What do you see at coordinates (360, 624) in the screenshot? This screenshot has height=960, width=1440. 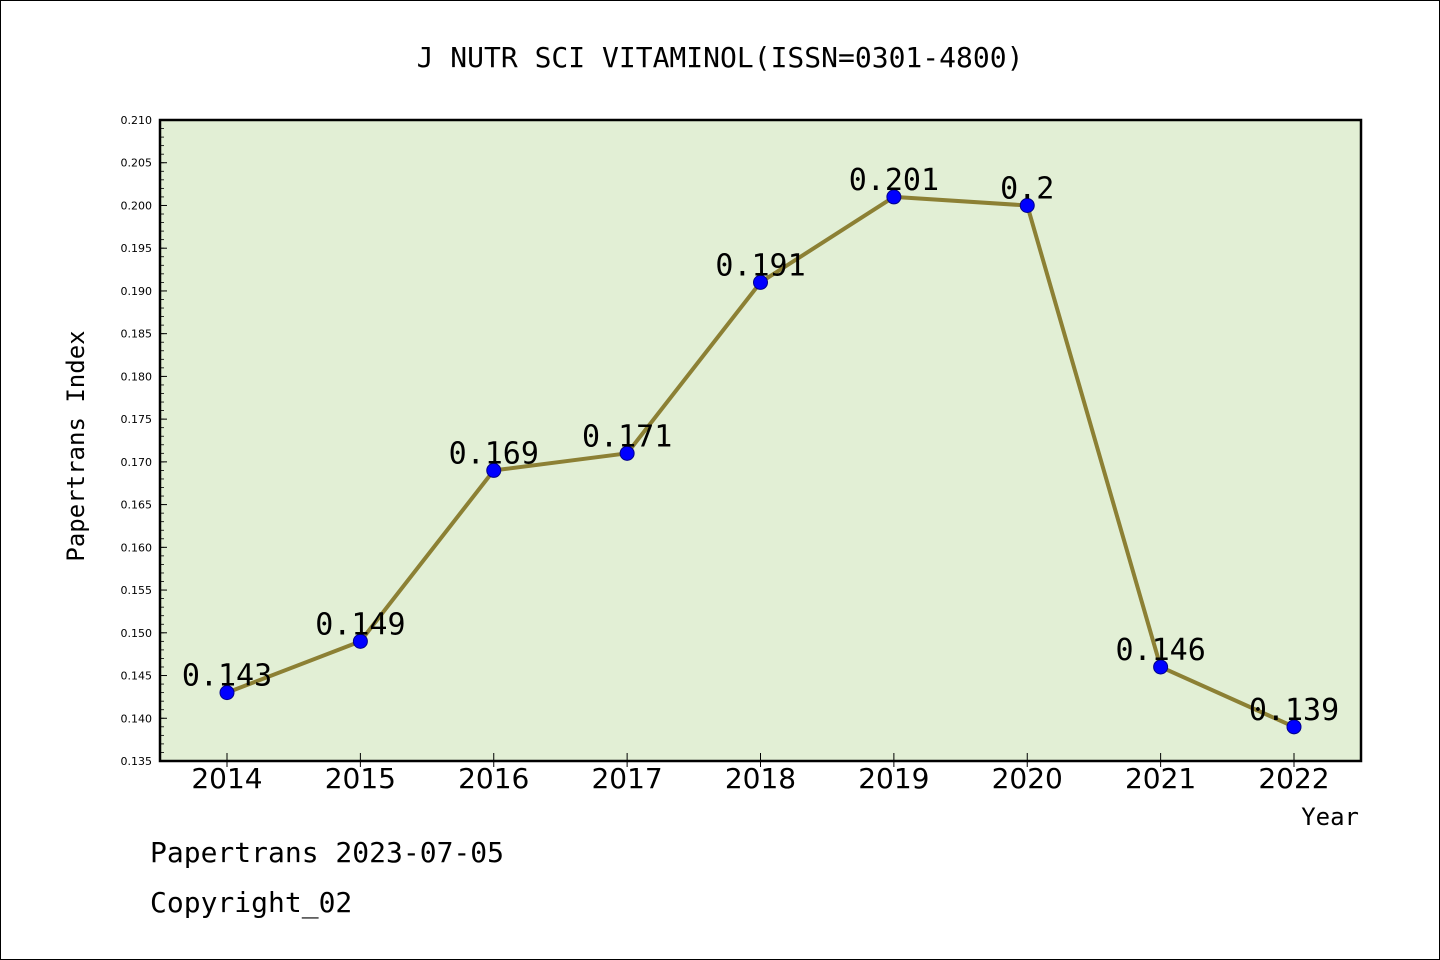 I see `data-label: 0.149` at bounding box center [360, 624].